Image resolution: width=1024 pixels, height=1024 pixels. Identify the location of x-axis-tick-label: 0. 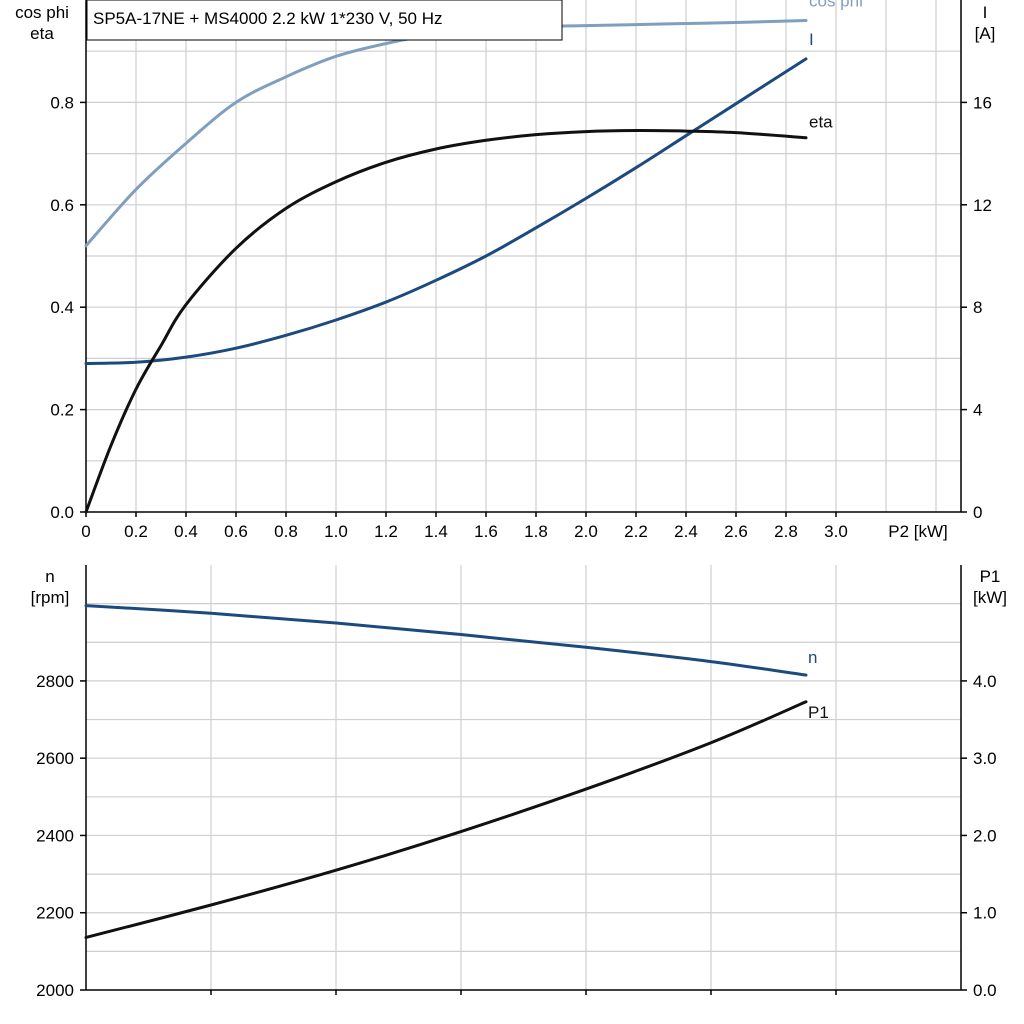
(85, 531).